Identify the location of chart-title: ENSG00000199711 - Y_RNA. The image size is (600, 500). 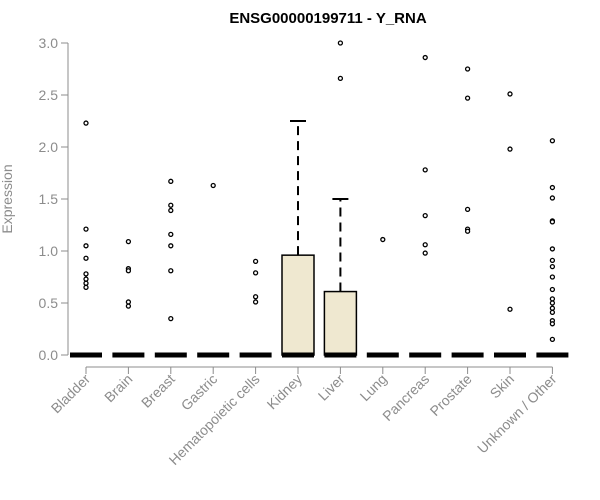
(328, 18).